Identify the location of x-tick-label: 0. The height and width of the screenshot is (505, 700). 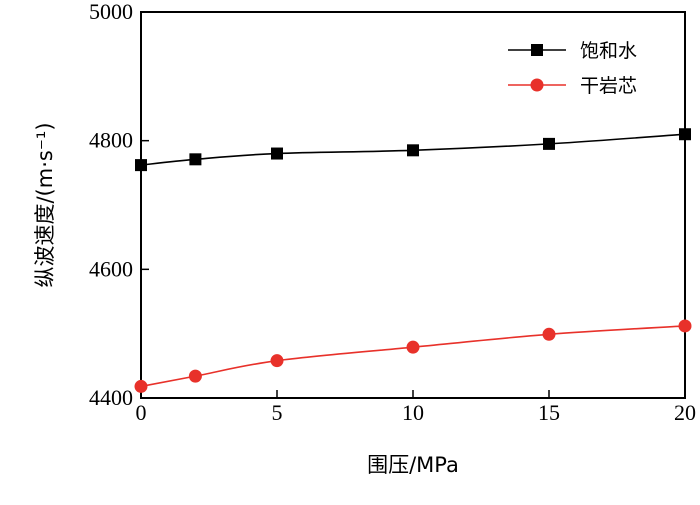
(141, 412).